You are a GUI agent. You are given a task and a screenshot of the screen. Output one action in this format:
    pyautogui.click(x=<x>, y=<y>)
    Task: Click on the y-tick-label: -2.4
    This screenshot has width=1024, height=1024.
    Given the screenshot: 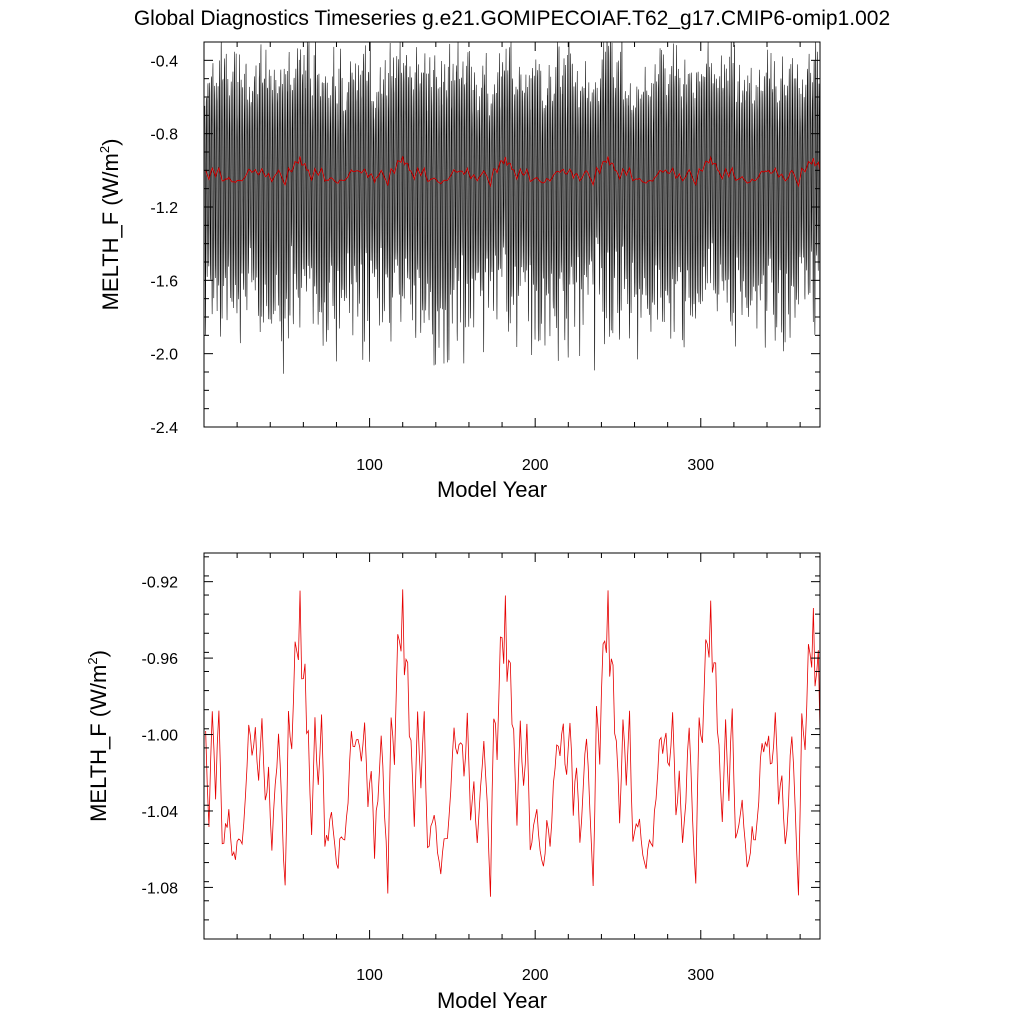 What is the action you would take?
    pyautogui.click(x=164, y=428)
    